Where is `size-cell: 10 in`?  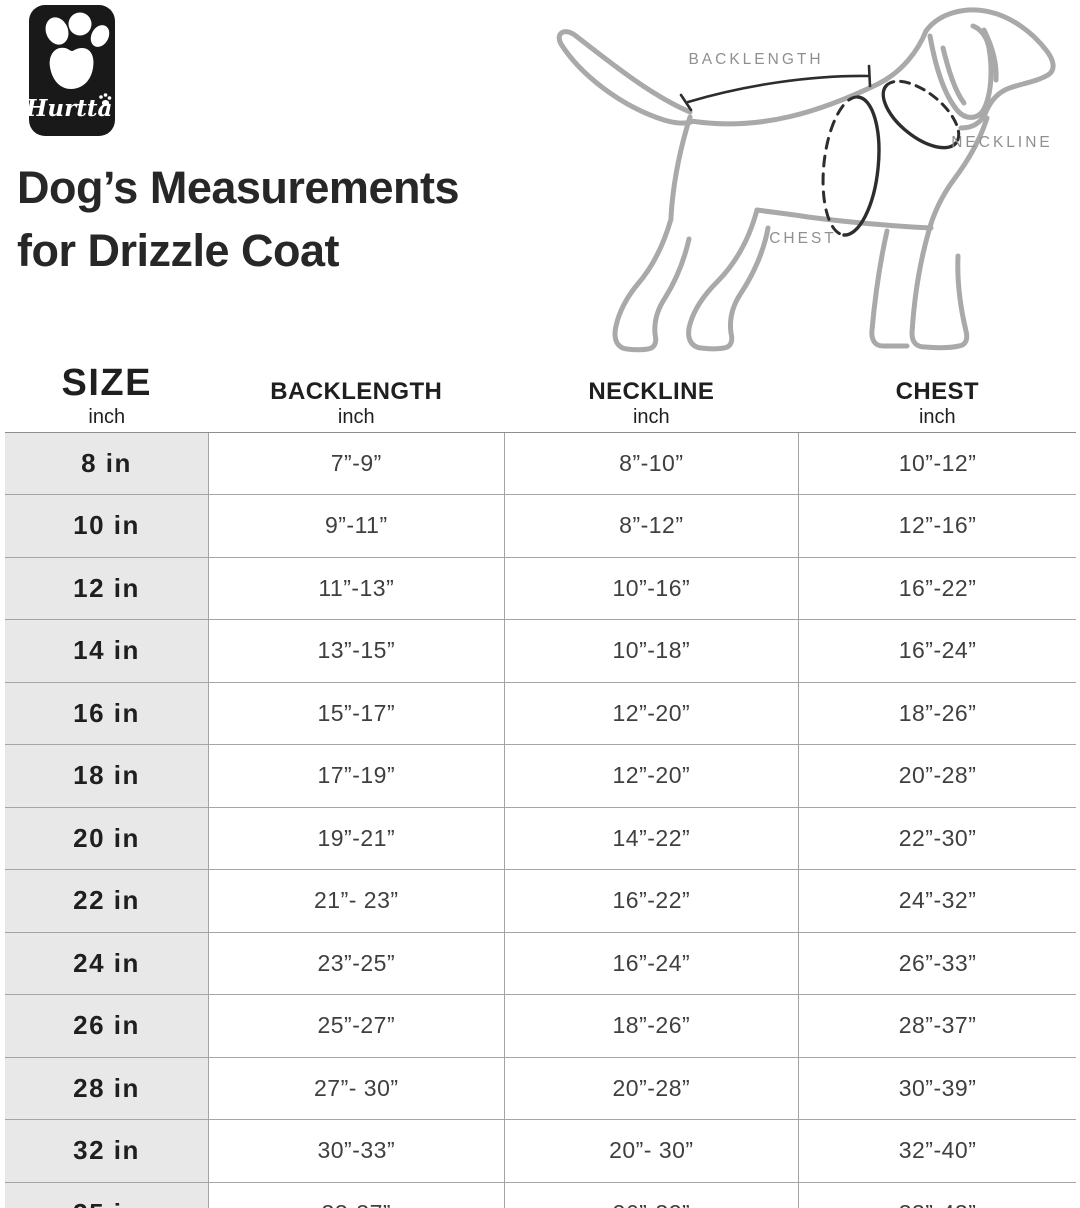
size-cell: 10 in is located at coordinates (107, 526).